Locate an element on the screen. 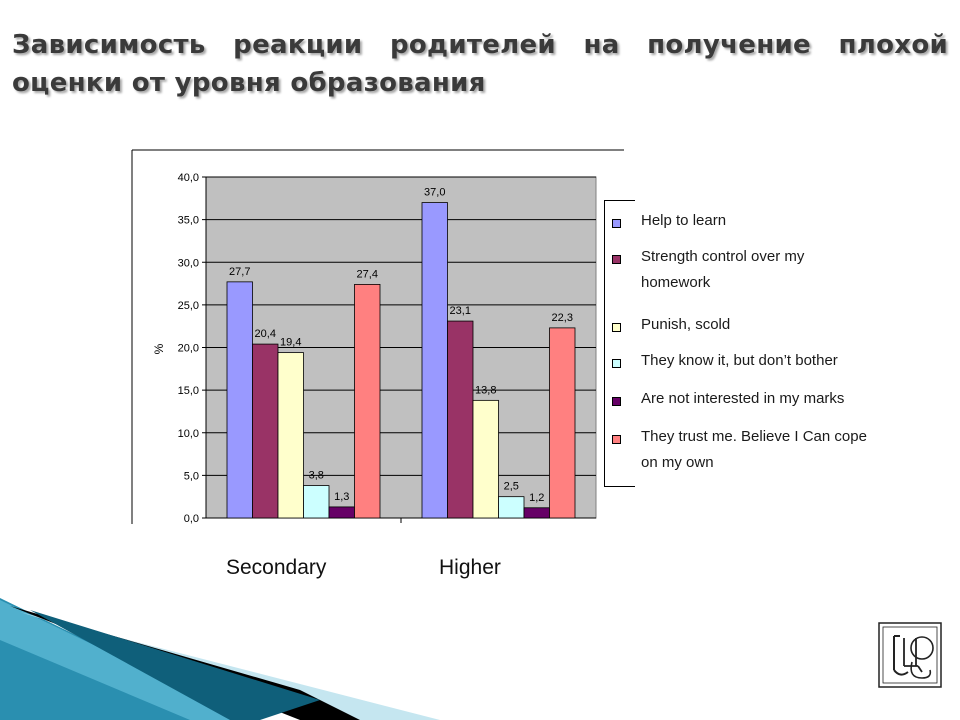 The image size is (960, 720). y-tick-label: 10,0 is located at coordinates (188, 434).